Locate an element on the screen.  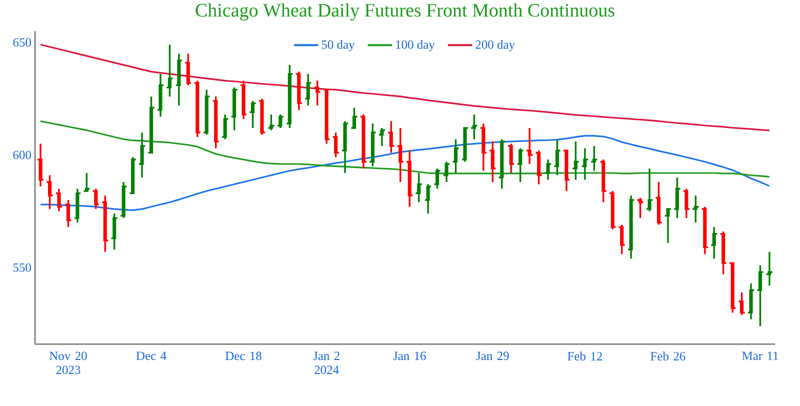
y-tick-label: 600 is located at coordinates (22, 155).